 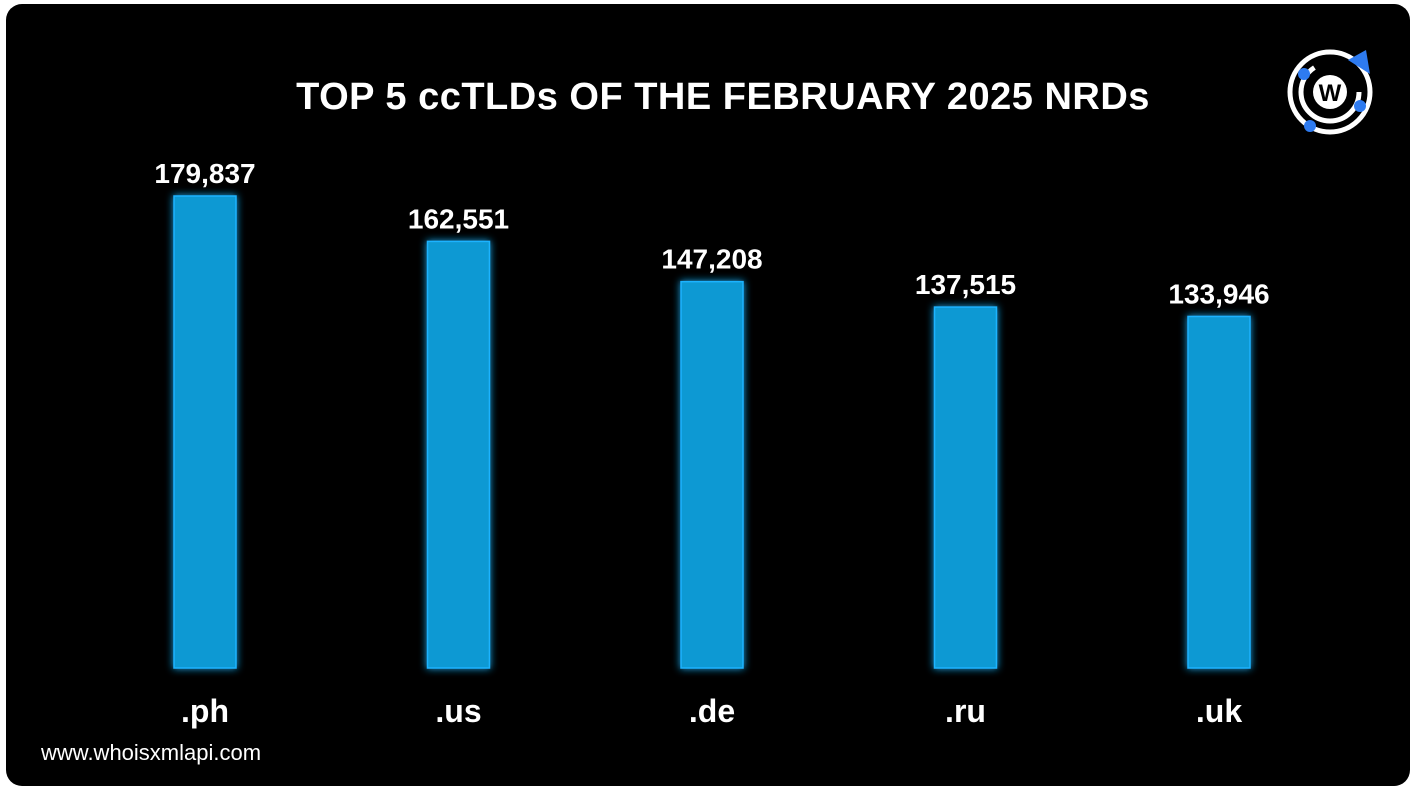 I want to click on data-label-de: 147,208, so click(x=711, y=259).